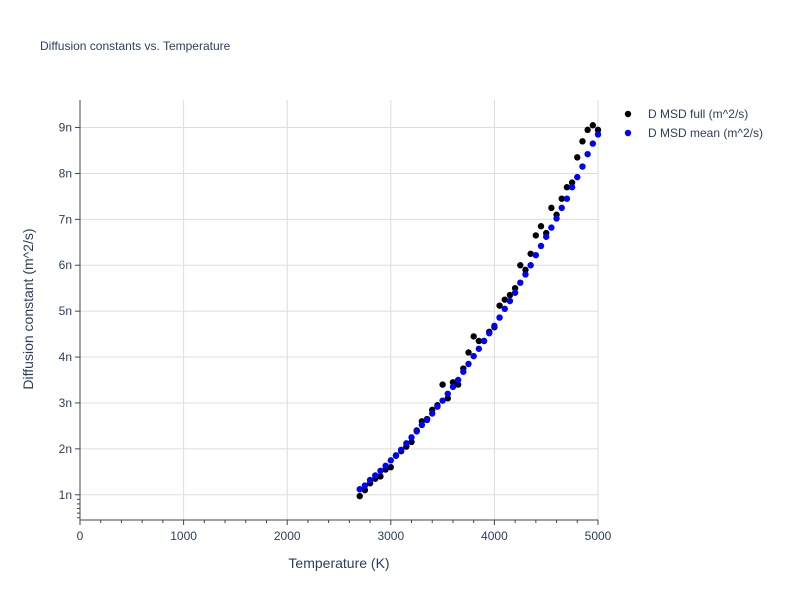 The image size is (800, 600). Describe the element at coordinates (65, 495) in the screenshot. I see `y-tick-label: 1n` at that location.